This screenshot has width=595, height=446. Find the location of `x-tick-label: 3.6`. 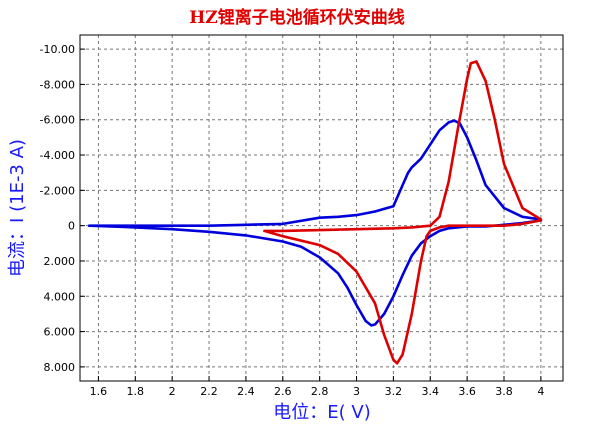

x-tick-label: 3.6 is located at coordinates (467, 391).